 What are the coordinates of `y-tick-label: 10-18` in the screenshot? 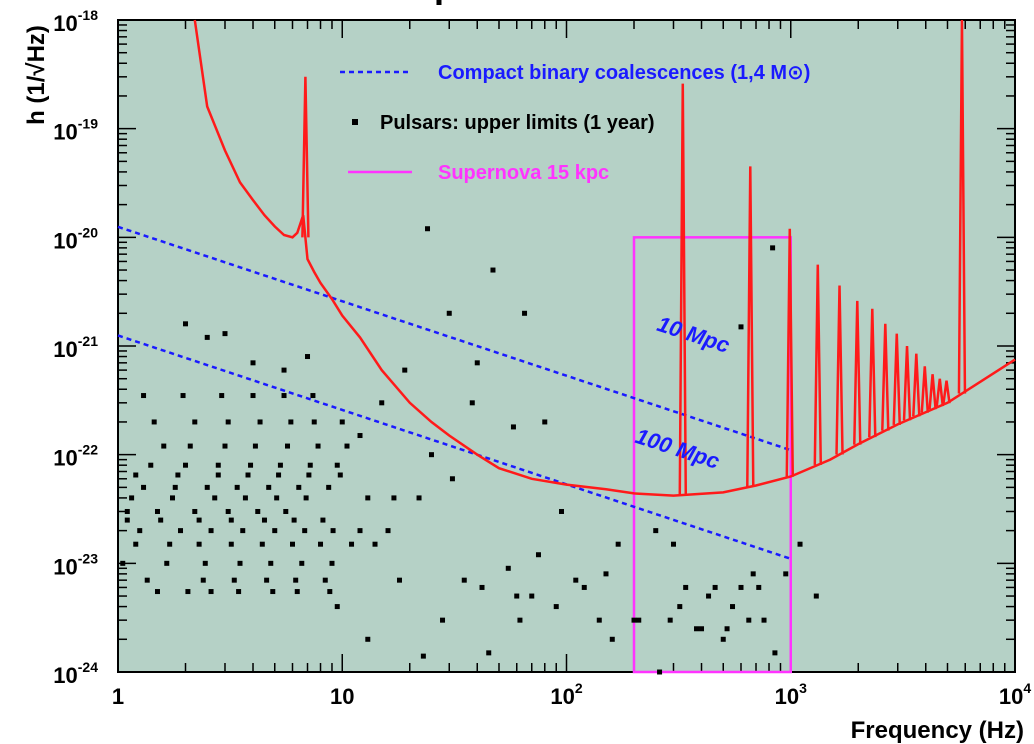 It's located at (75, 21).